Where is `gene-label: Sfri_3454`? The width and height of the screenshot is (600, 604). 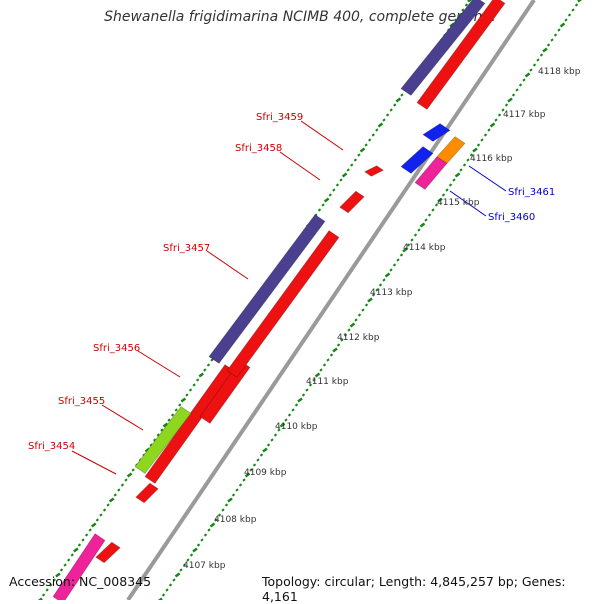 gene-label: Sfri_3454 is located at coordinates (51, 446).